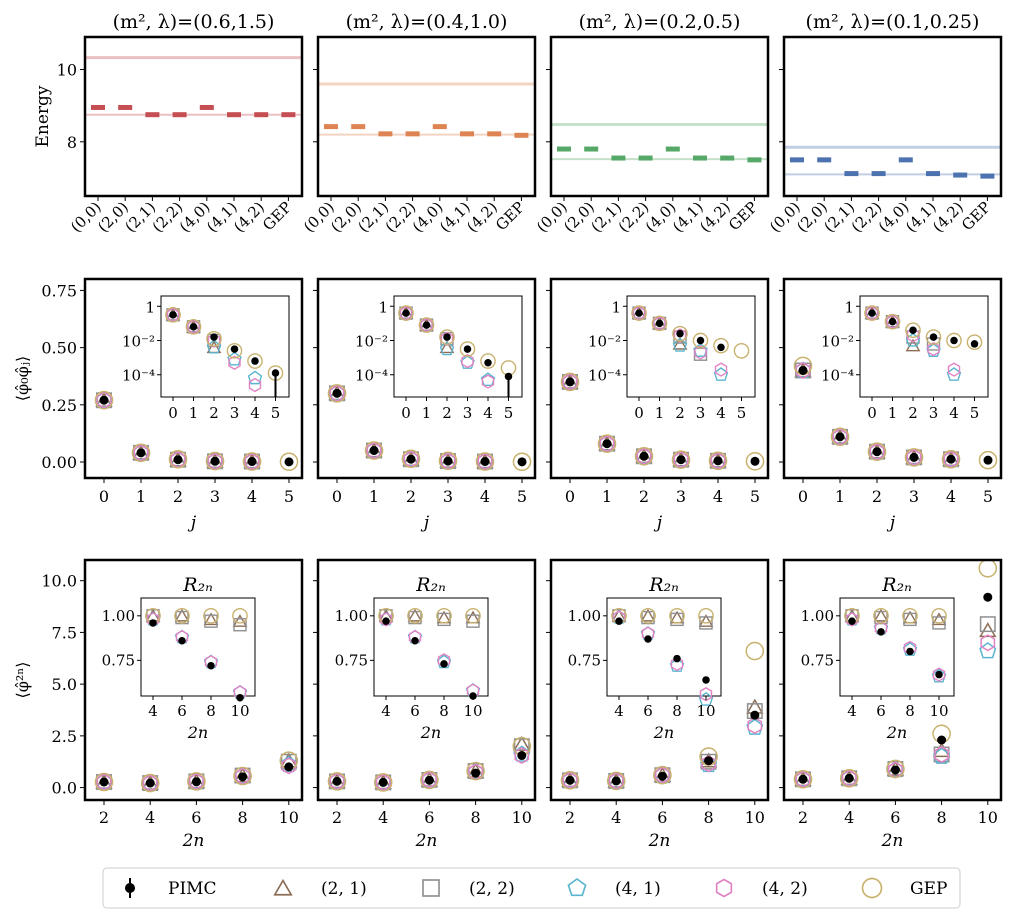  What do you see at coordinates (197, 585) in the screenshot?
I see `inset-title: R₂ₙ` at bounding box center [197, 585].